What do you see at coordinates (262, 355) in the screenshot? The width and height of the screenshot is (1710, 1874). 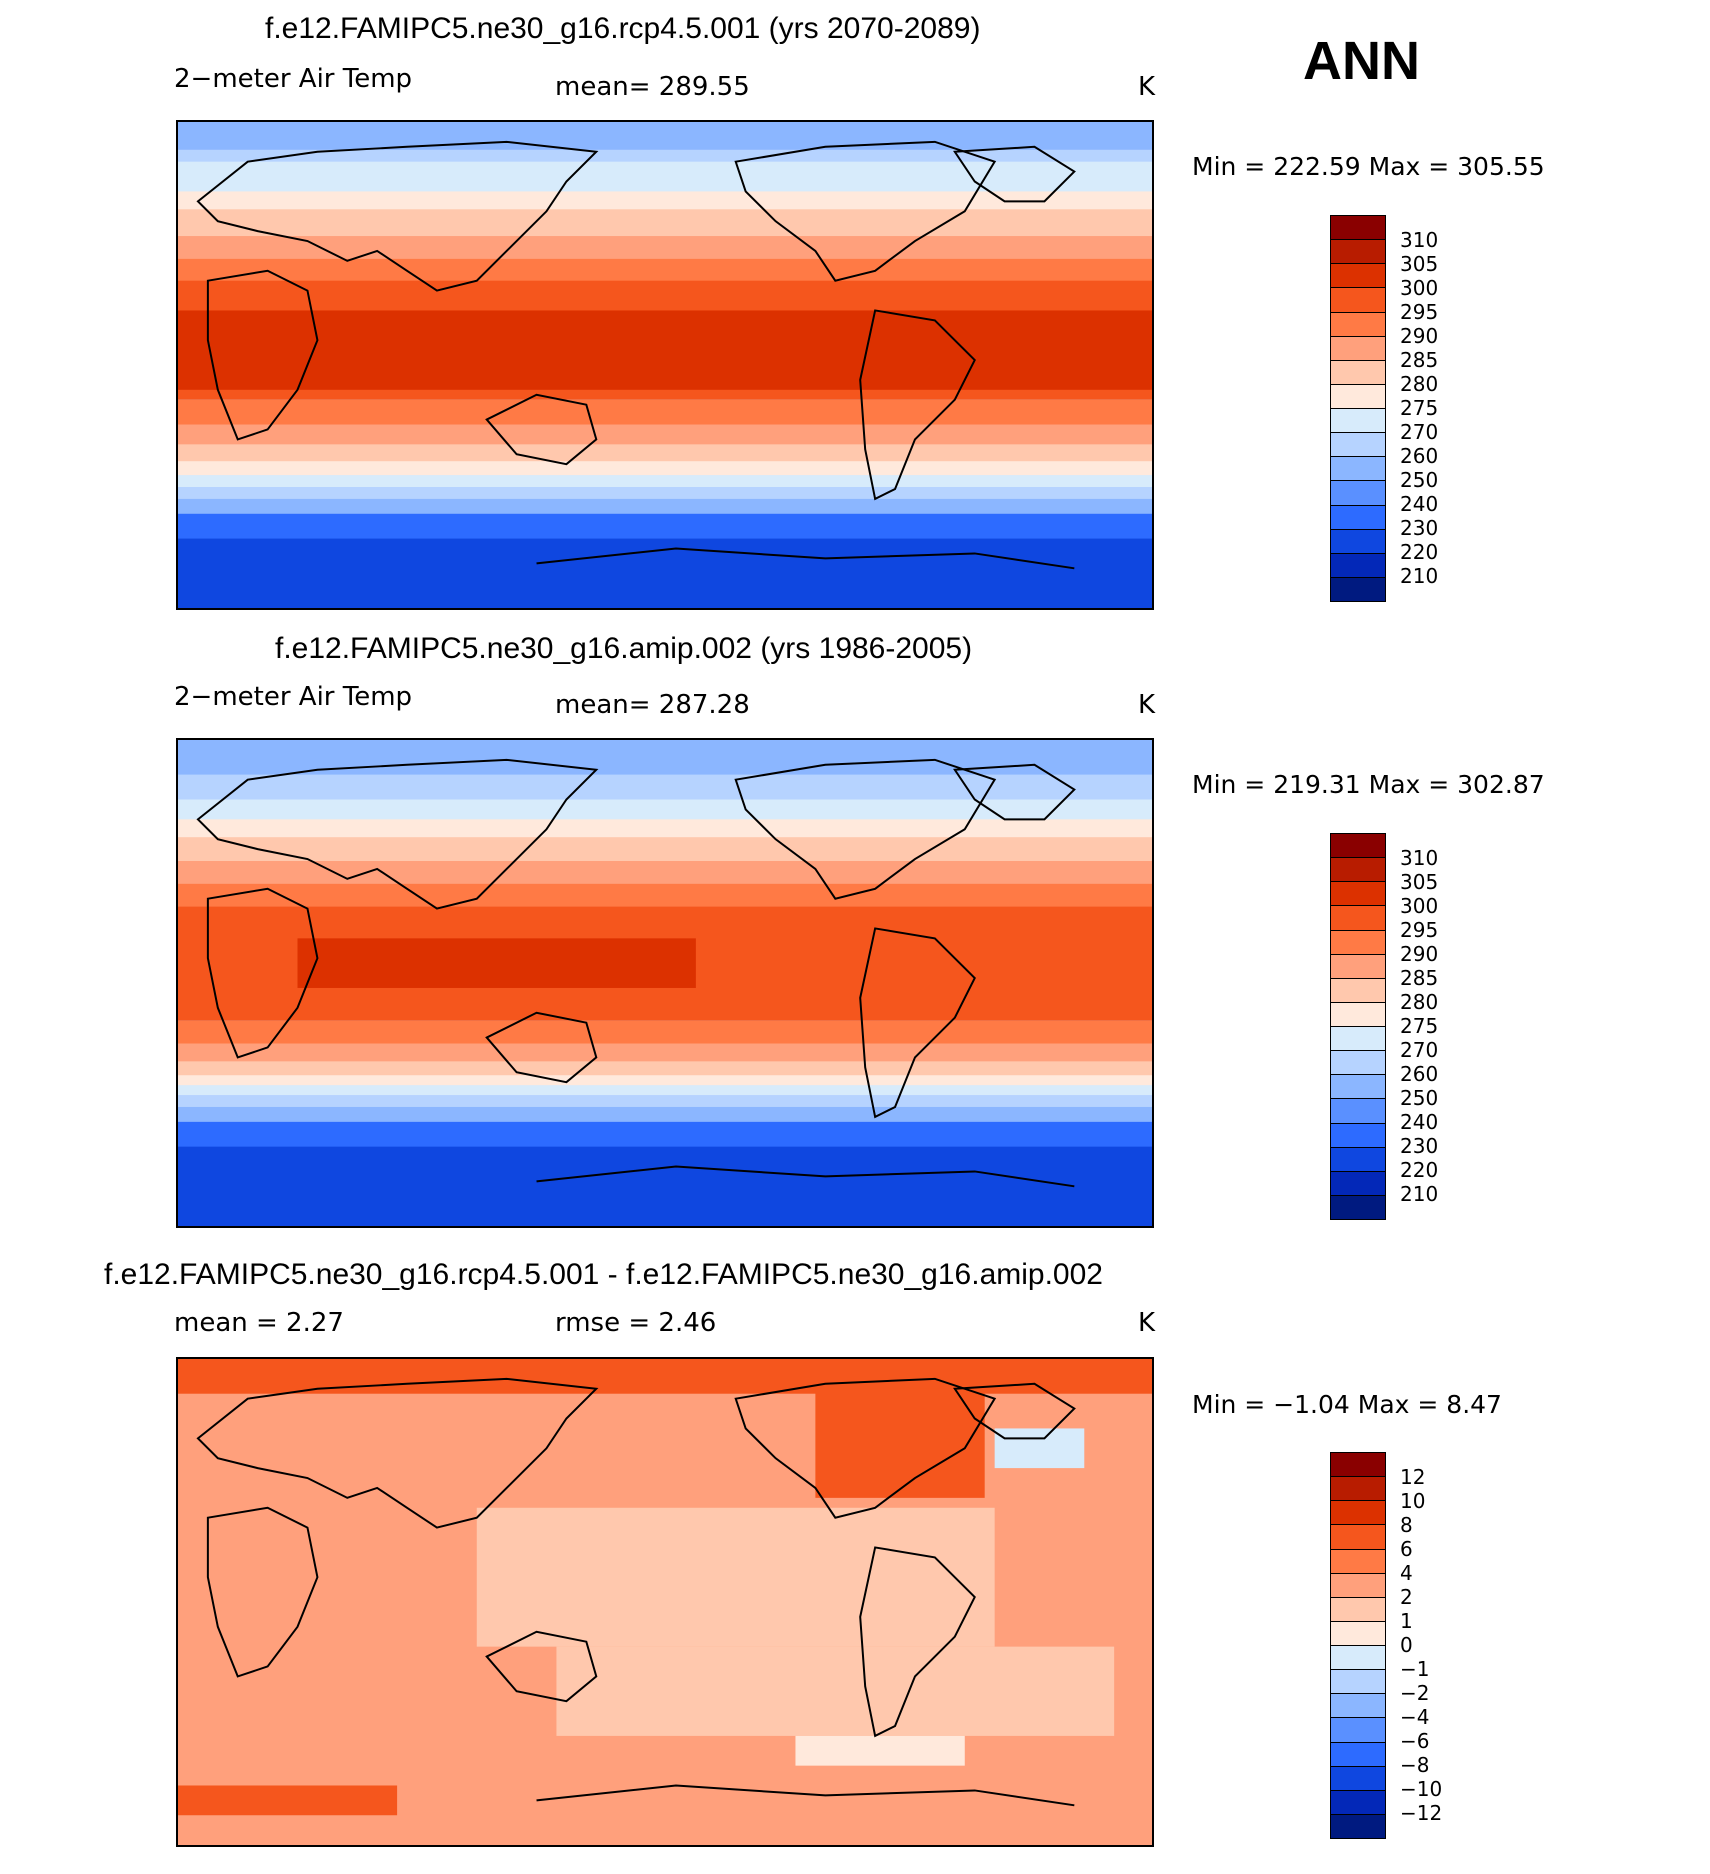 I see `africa-outline` at bounding box center [262, 355].